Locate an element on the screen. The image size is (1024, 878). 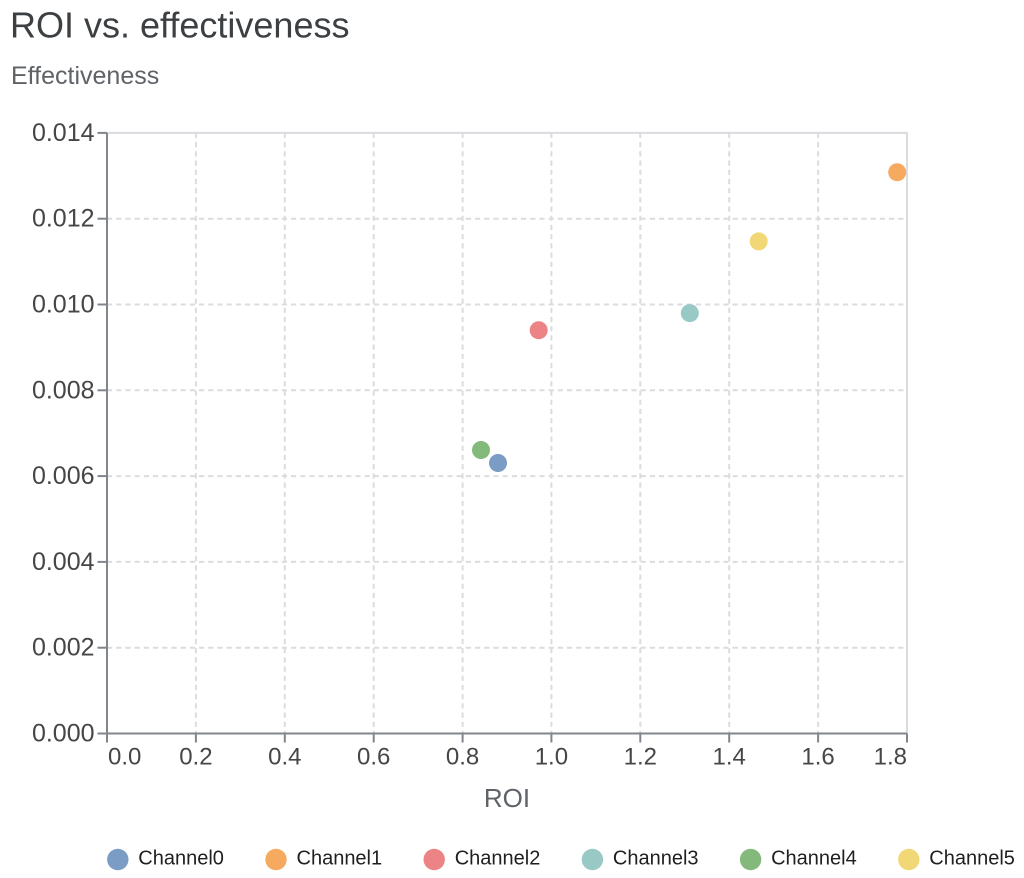
svg-text: 0.4 is located at coordinates (284, 757).